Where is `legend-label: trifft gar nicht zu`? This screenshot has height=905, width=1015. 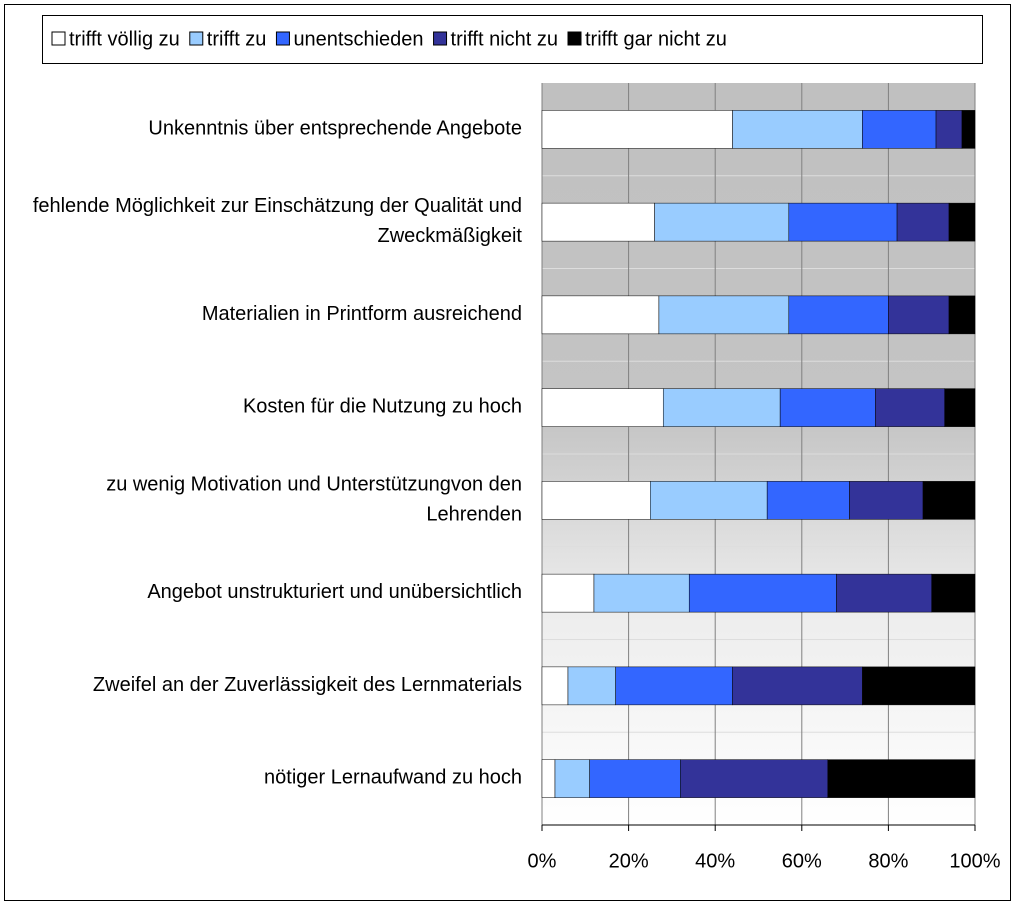 legend-label: trifft gar nicht zu is located at coordinates (656, 39).